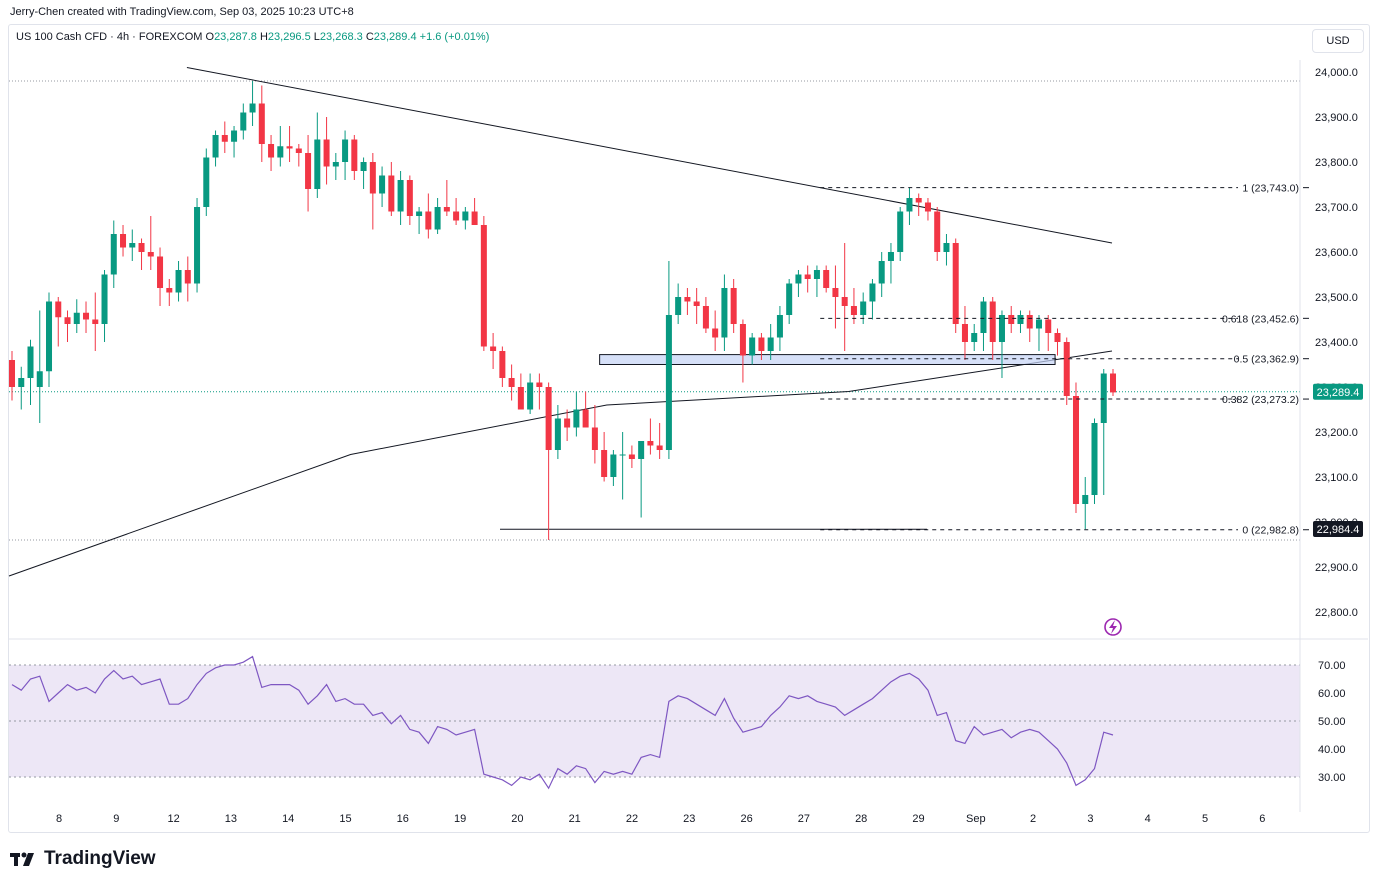  Describe the element at coordinates (341, 37) in the screenshot. I see `legend-low-value: 23,268.3` at that location.